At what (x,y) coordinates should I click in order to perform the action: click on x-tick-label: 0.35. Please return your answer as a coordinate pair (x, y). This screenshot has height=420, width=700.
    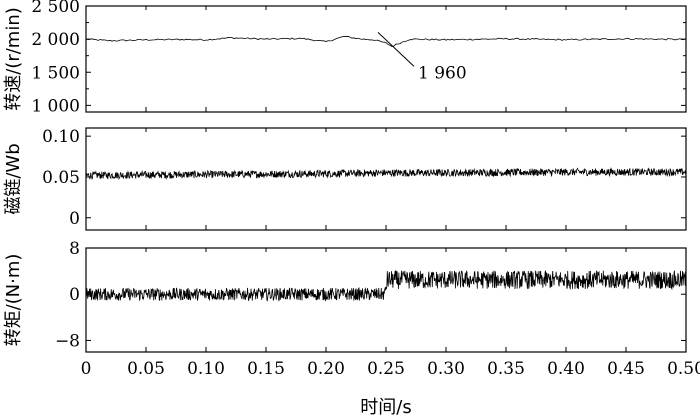
    Looking at the image, I should click on (506, 369).